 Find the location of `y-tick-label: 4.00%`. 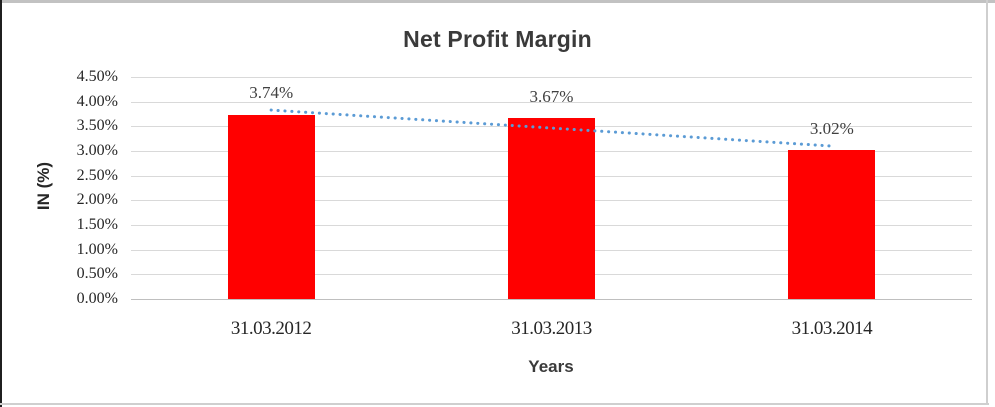

y-tick-label: 4.00% is located at coordinates (97, 101).